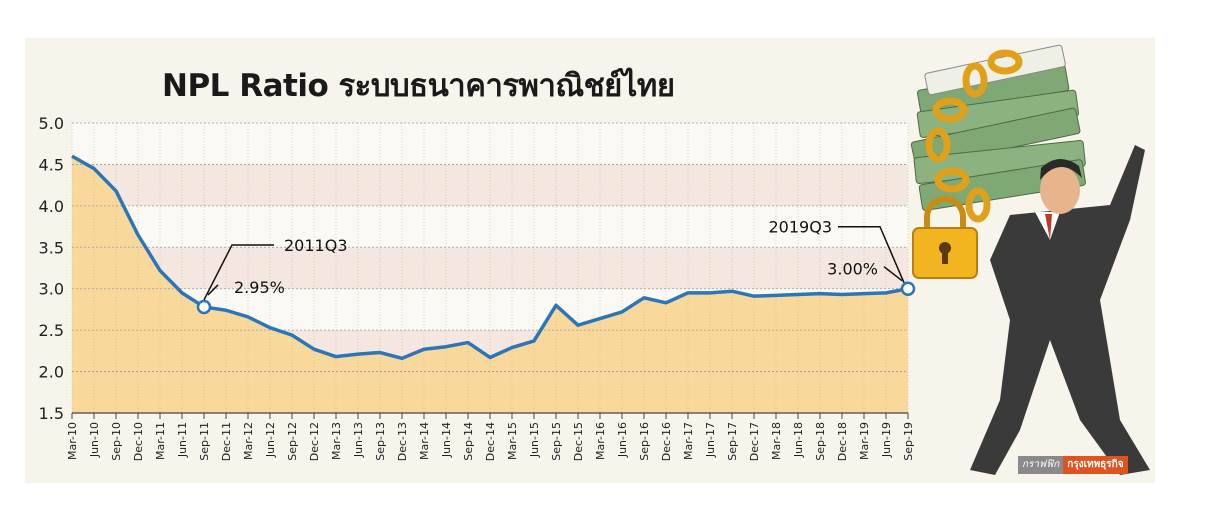 This screenshot has height=510, width=1219. Describe the element at coordinates (424, 441) in the screenshot. I see `x-tick-label: Mar-14` at that location.